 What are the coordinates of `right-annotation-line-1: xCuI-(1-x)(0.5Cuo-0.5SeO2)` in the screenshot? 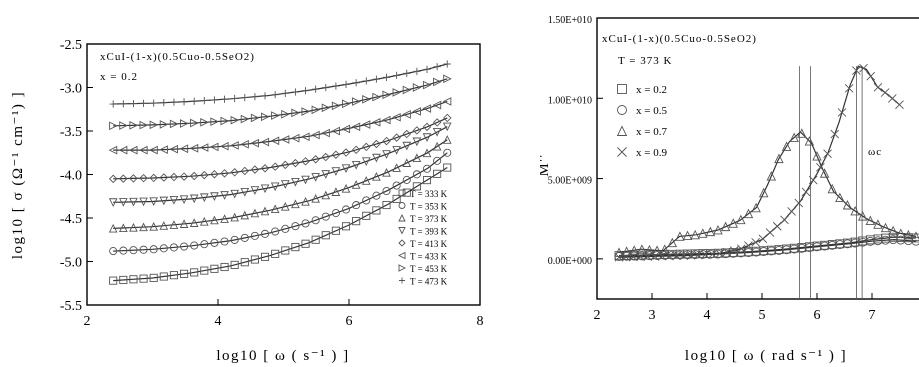 It's located at (679, 39).